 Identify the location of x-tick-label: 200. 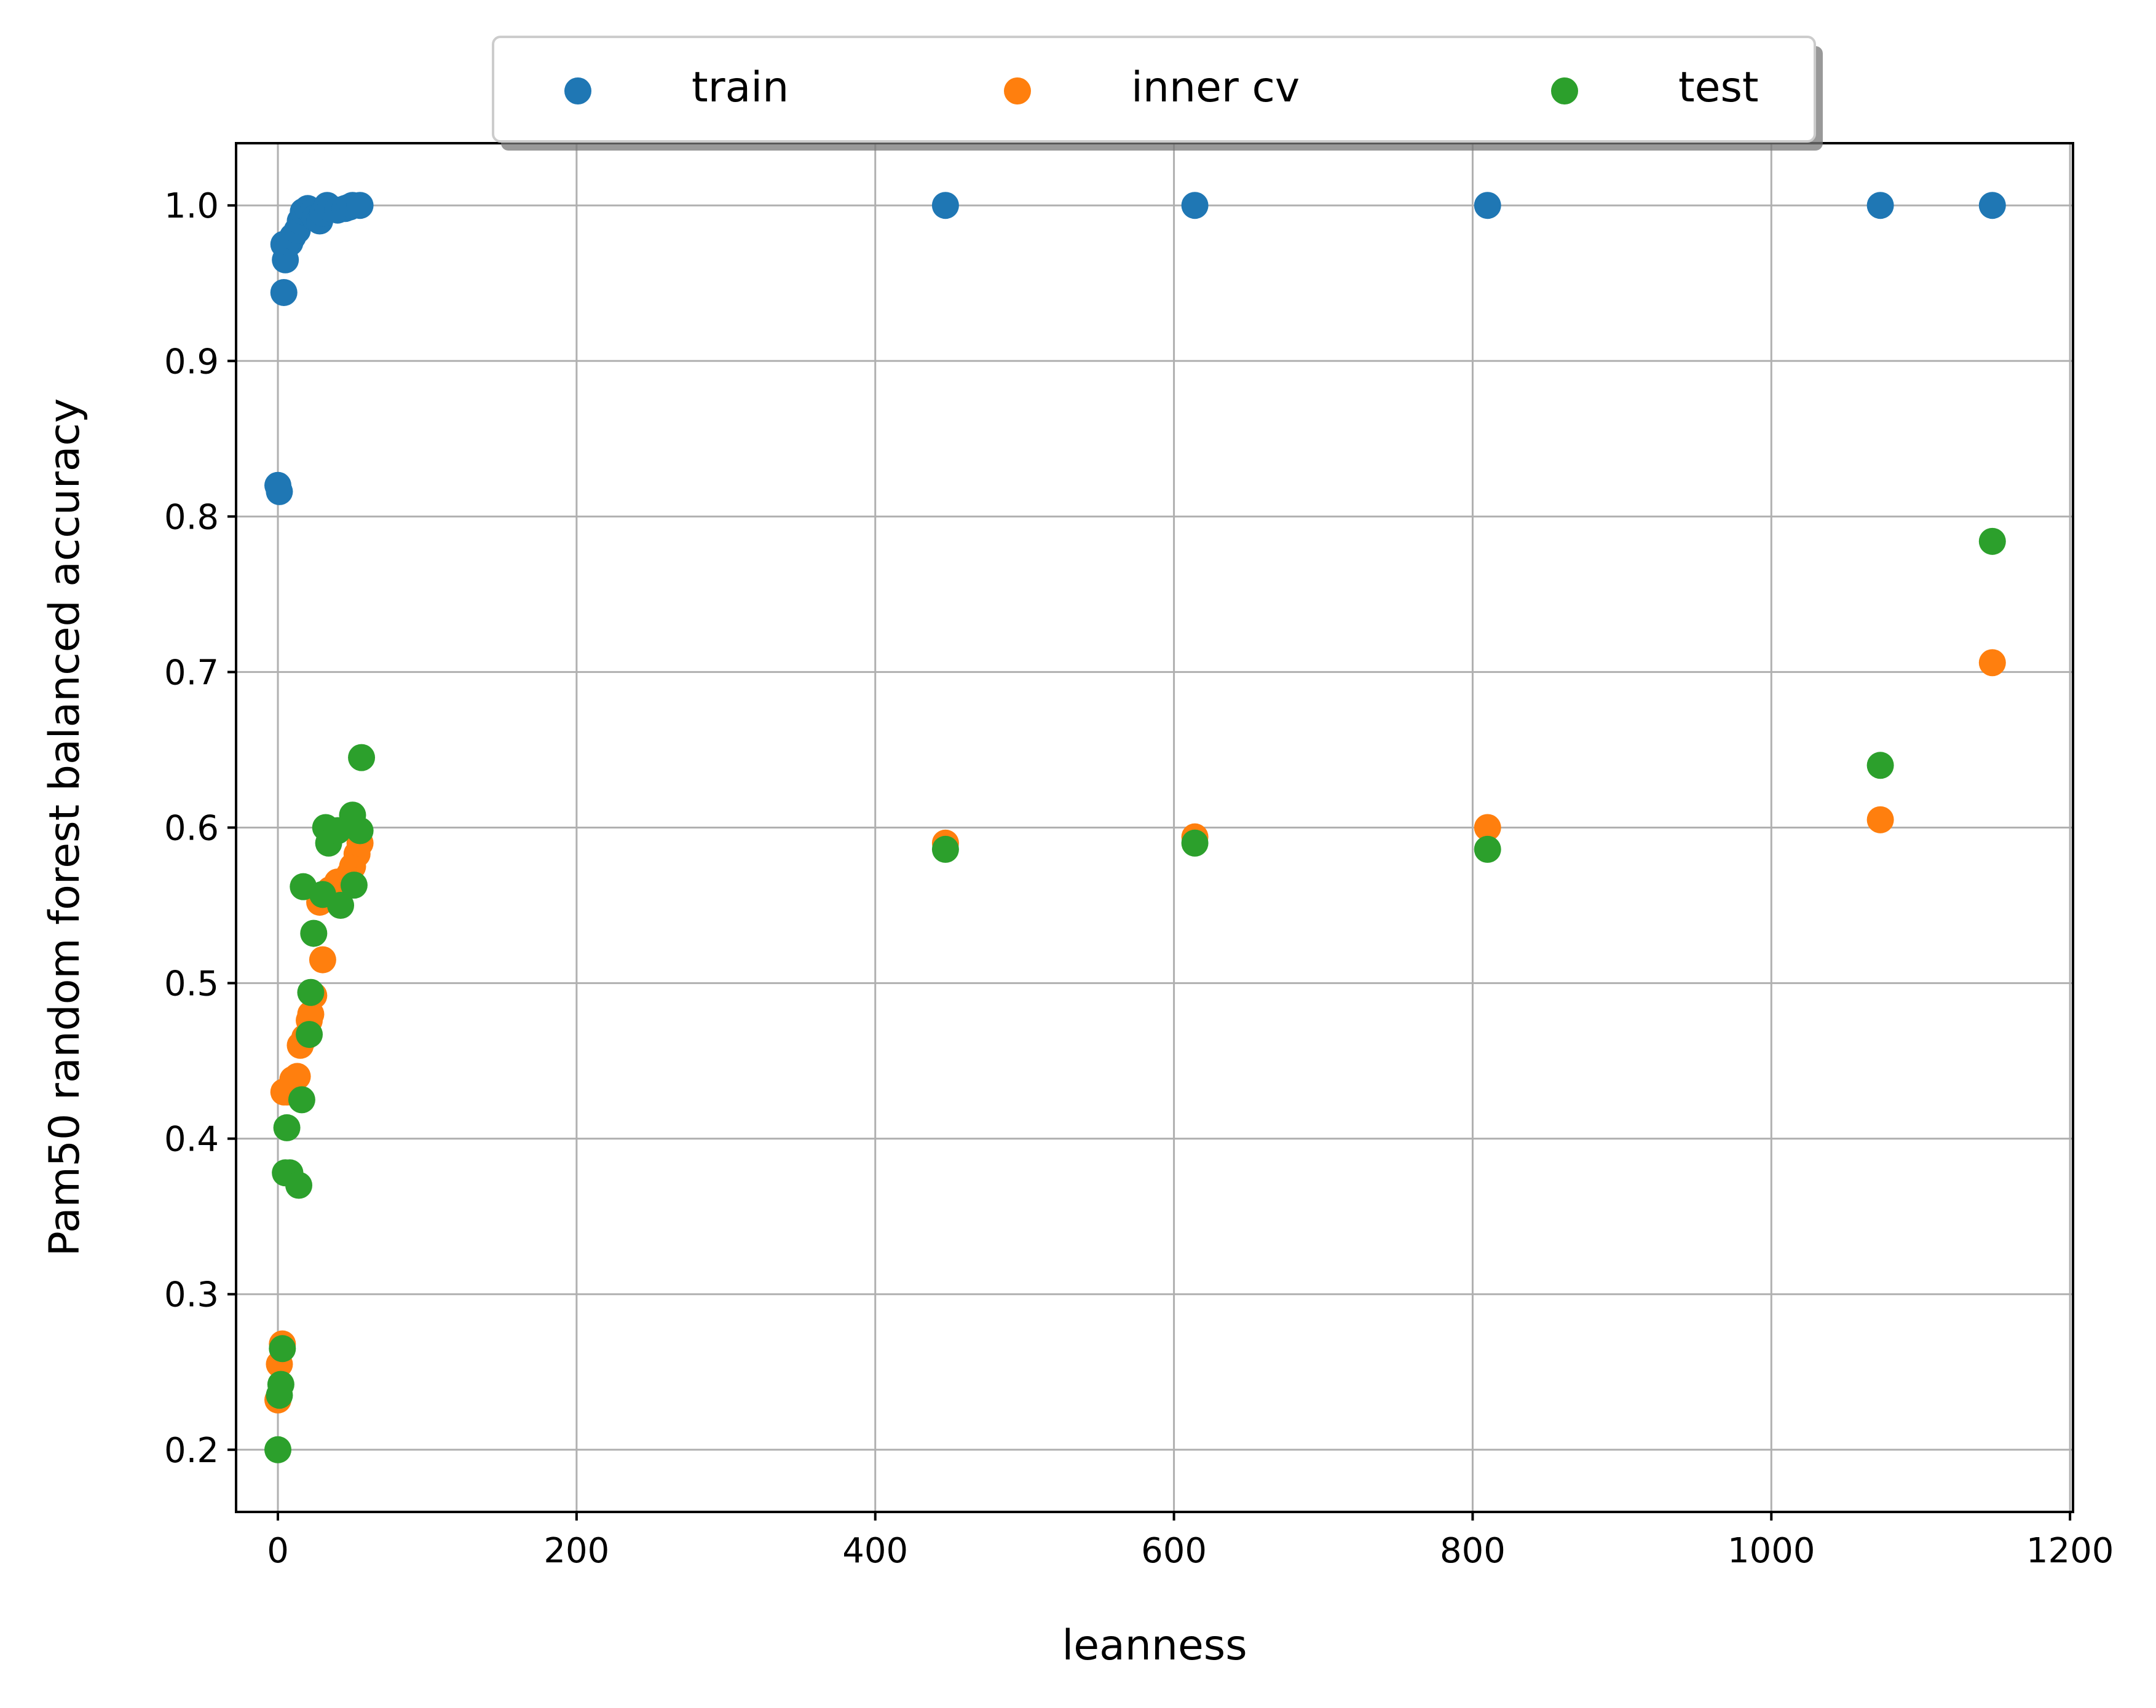
(576, 1551).